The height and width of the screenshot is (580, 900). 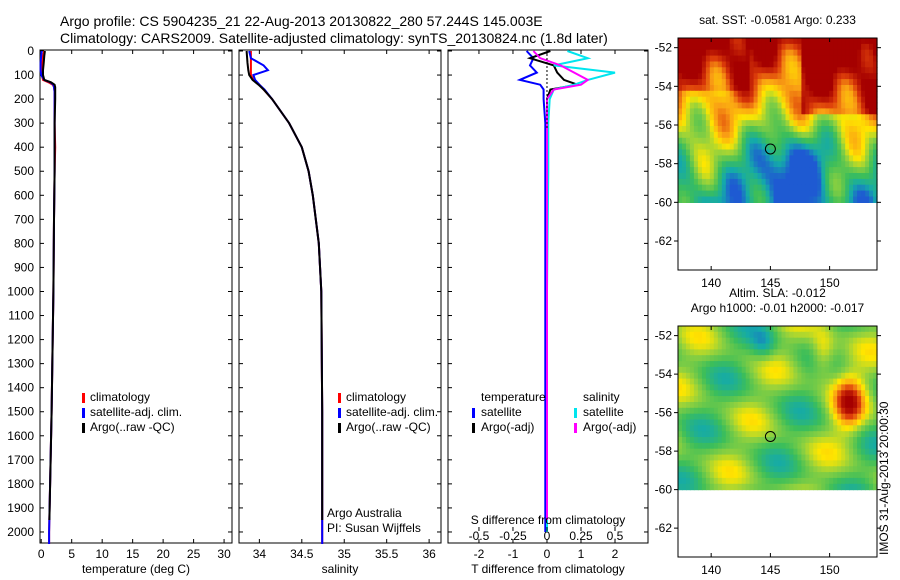 What do you see at coordinates (20, 484) in the screenshot?
I see `y-tick-label: 1800` at bounding box center [20, 484].